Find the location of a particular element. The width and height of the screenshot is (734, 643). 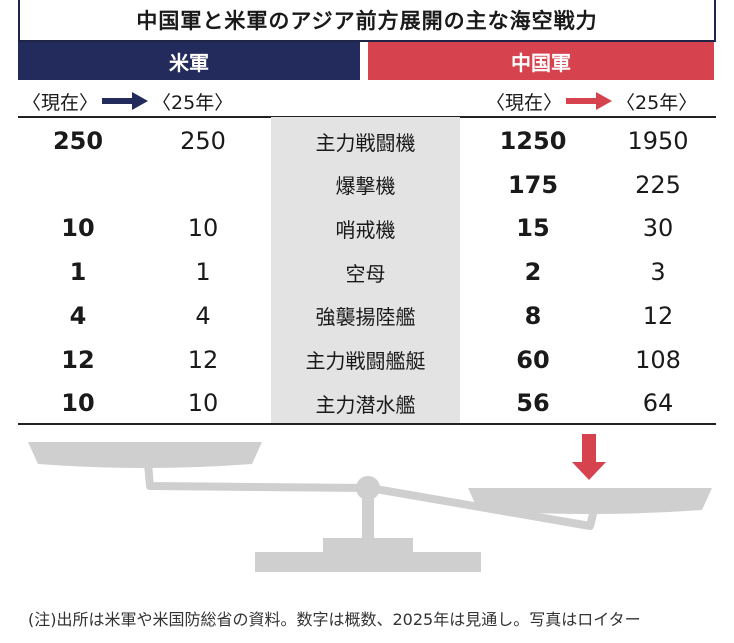

us-now-value: 250 is located at coordinates (78, 141).